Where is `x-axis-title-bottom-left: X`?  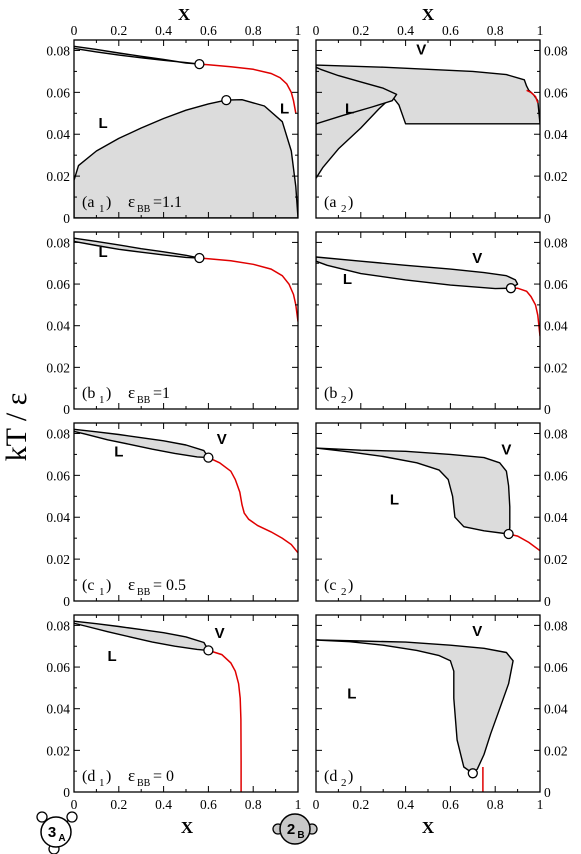
x-axis-title-bottom-left: X is located at coordinates (187, 827).